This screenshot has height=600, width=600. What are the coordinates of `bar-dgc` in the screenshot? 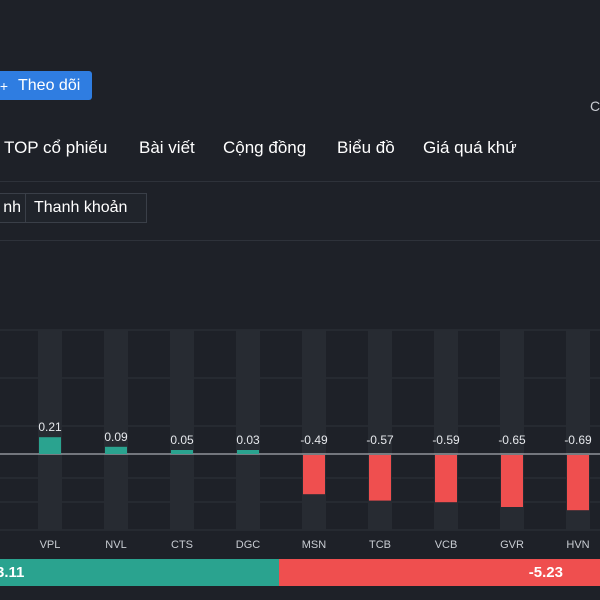 It's located at (248, 452).